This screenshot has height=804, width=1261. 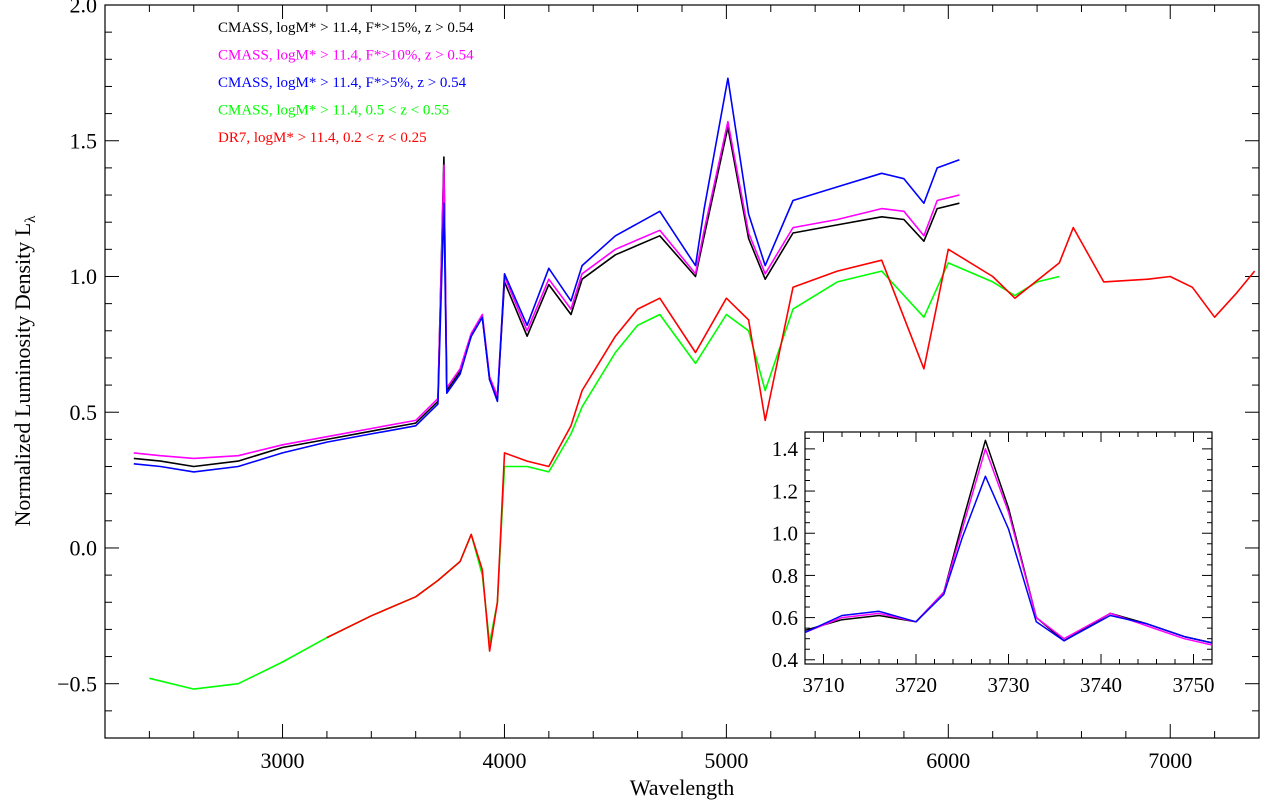 What do you see at coordinates (1170, 760) in the screenshot?
I see `x-tick-label: 7000` at bounding box center [1170, 760].